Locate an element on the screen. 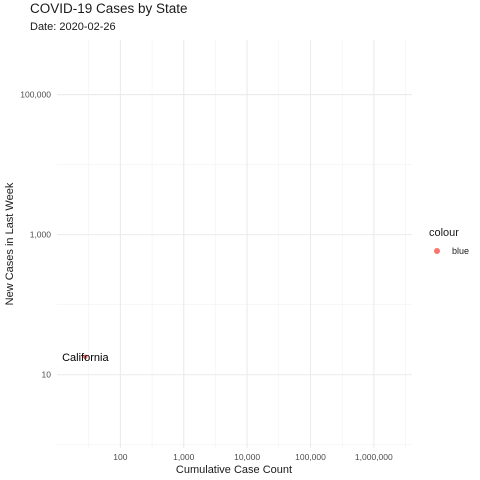  y-tick-label: 100,000 is located at coordinates (35, 95).